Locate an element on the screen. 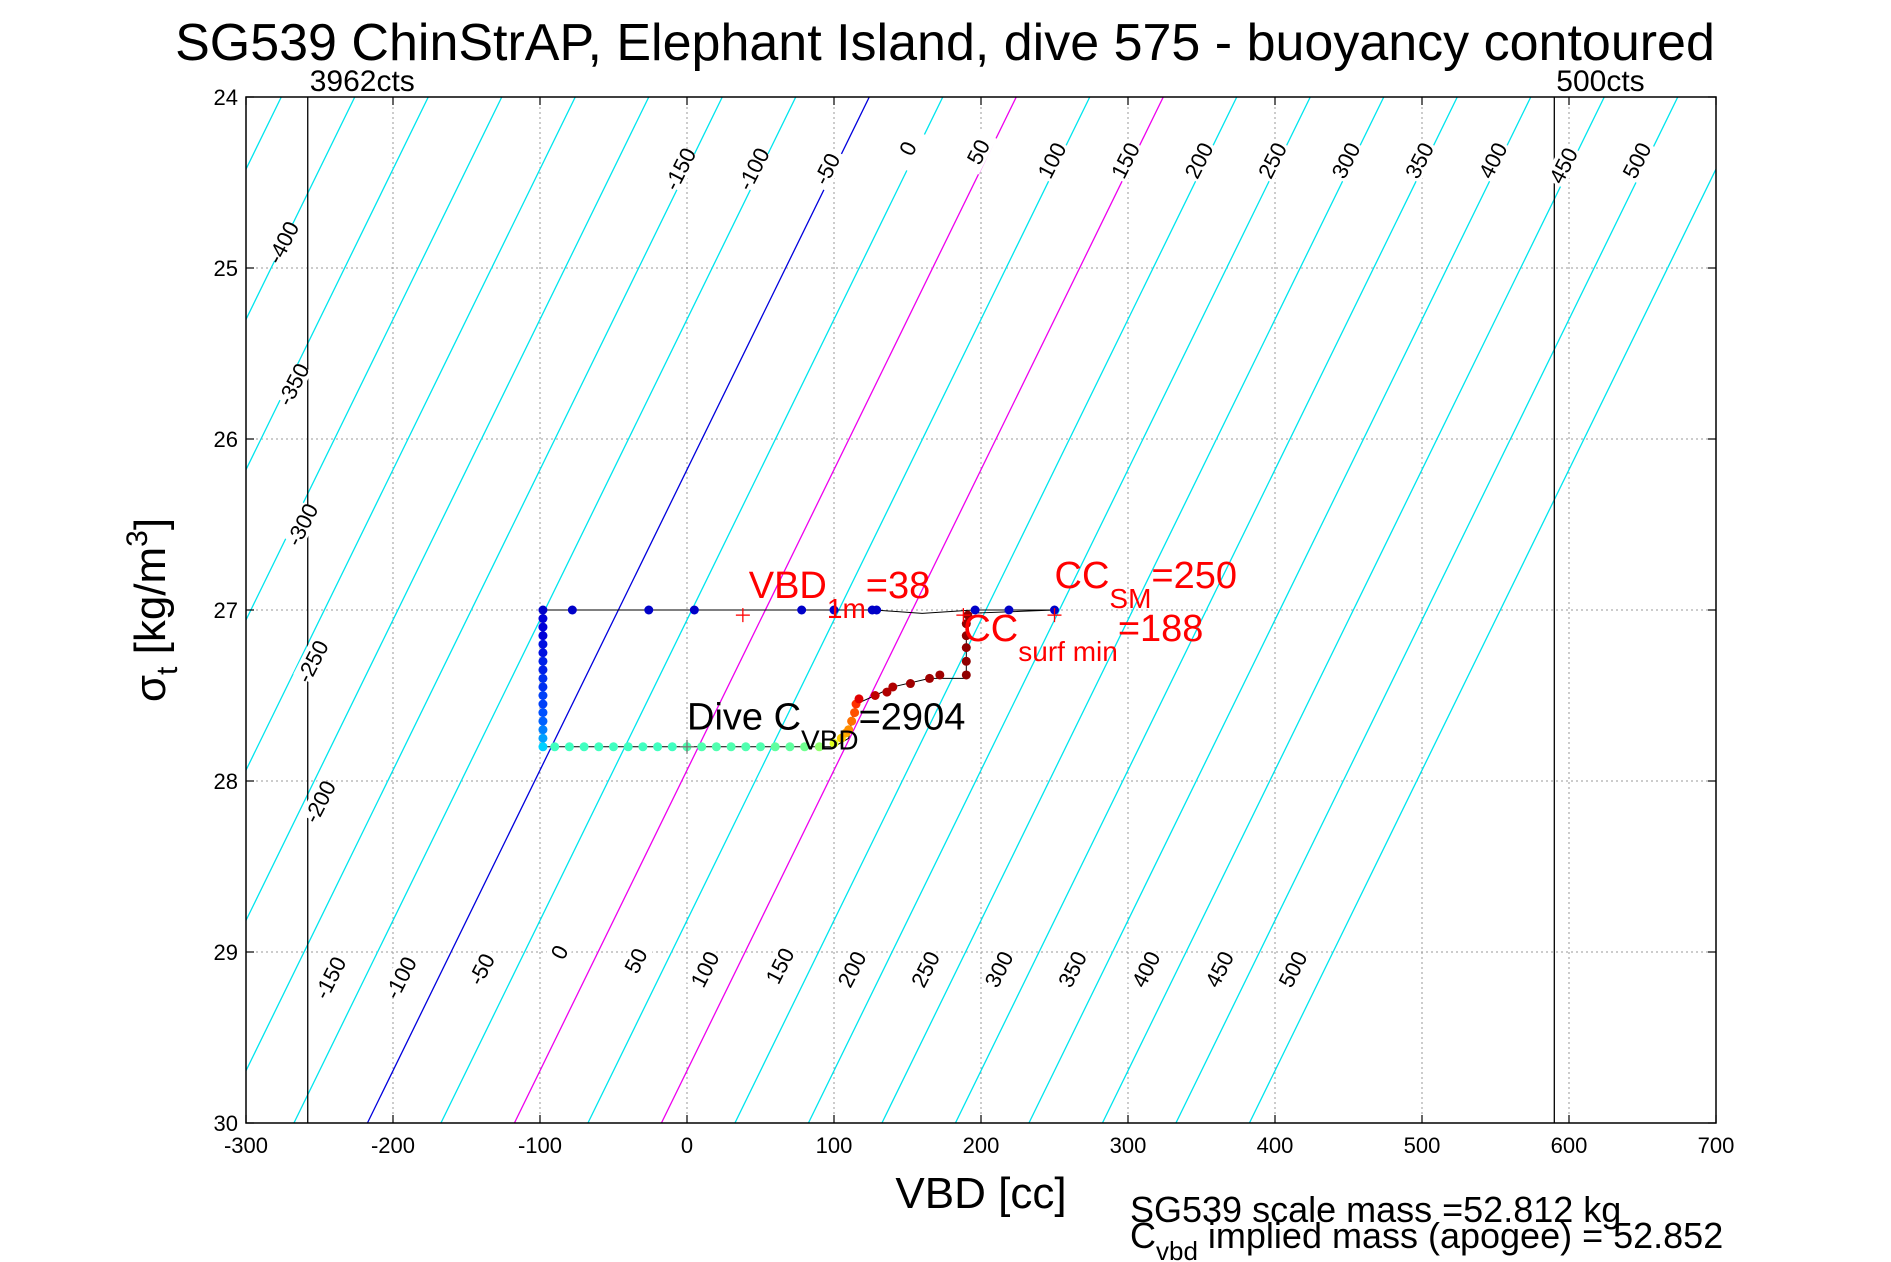 The height and width of the screenshot is (1262, 1891). annotation-ccsurf: CCsurf min=188 is located at coordinates (1083, 637).